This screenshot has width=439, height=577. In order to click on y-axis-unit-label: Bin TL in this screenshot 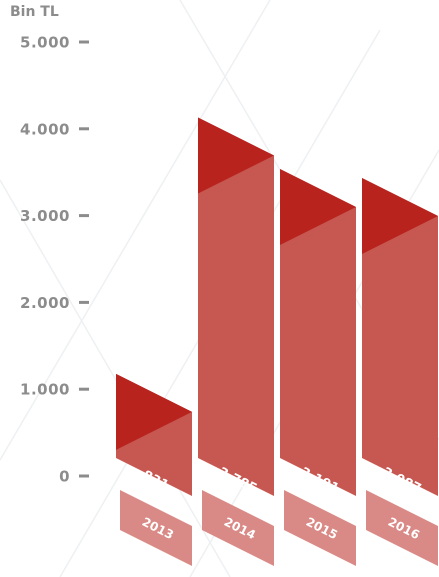, I will do `click(34, 12)`.